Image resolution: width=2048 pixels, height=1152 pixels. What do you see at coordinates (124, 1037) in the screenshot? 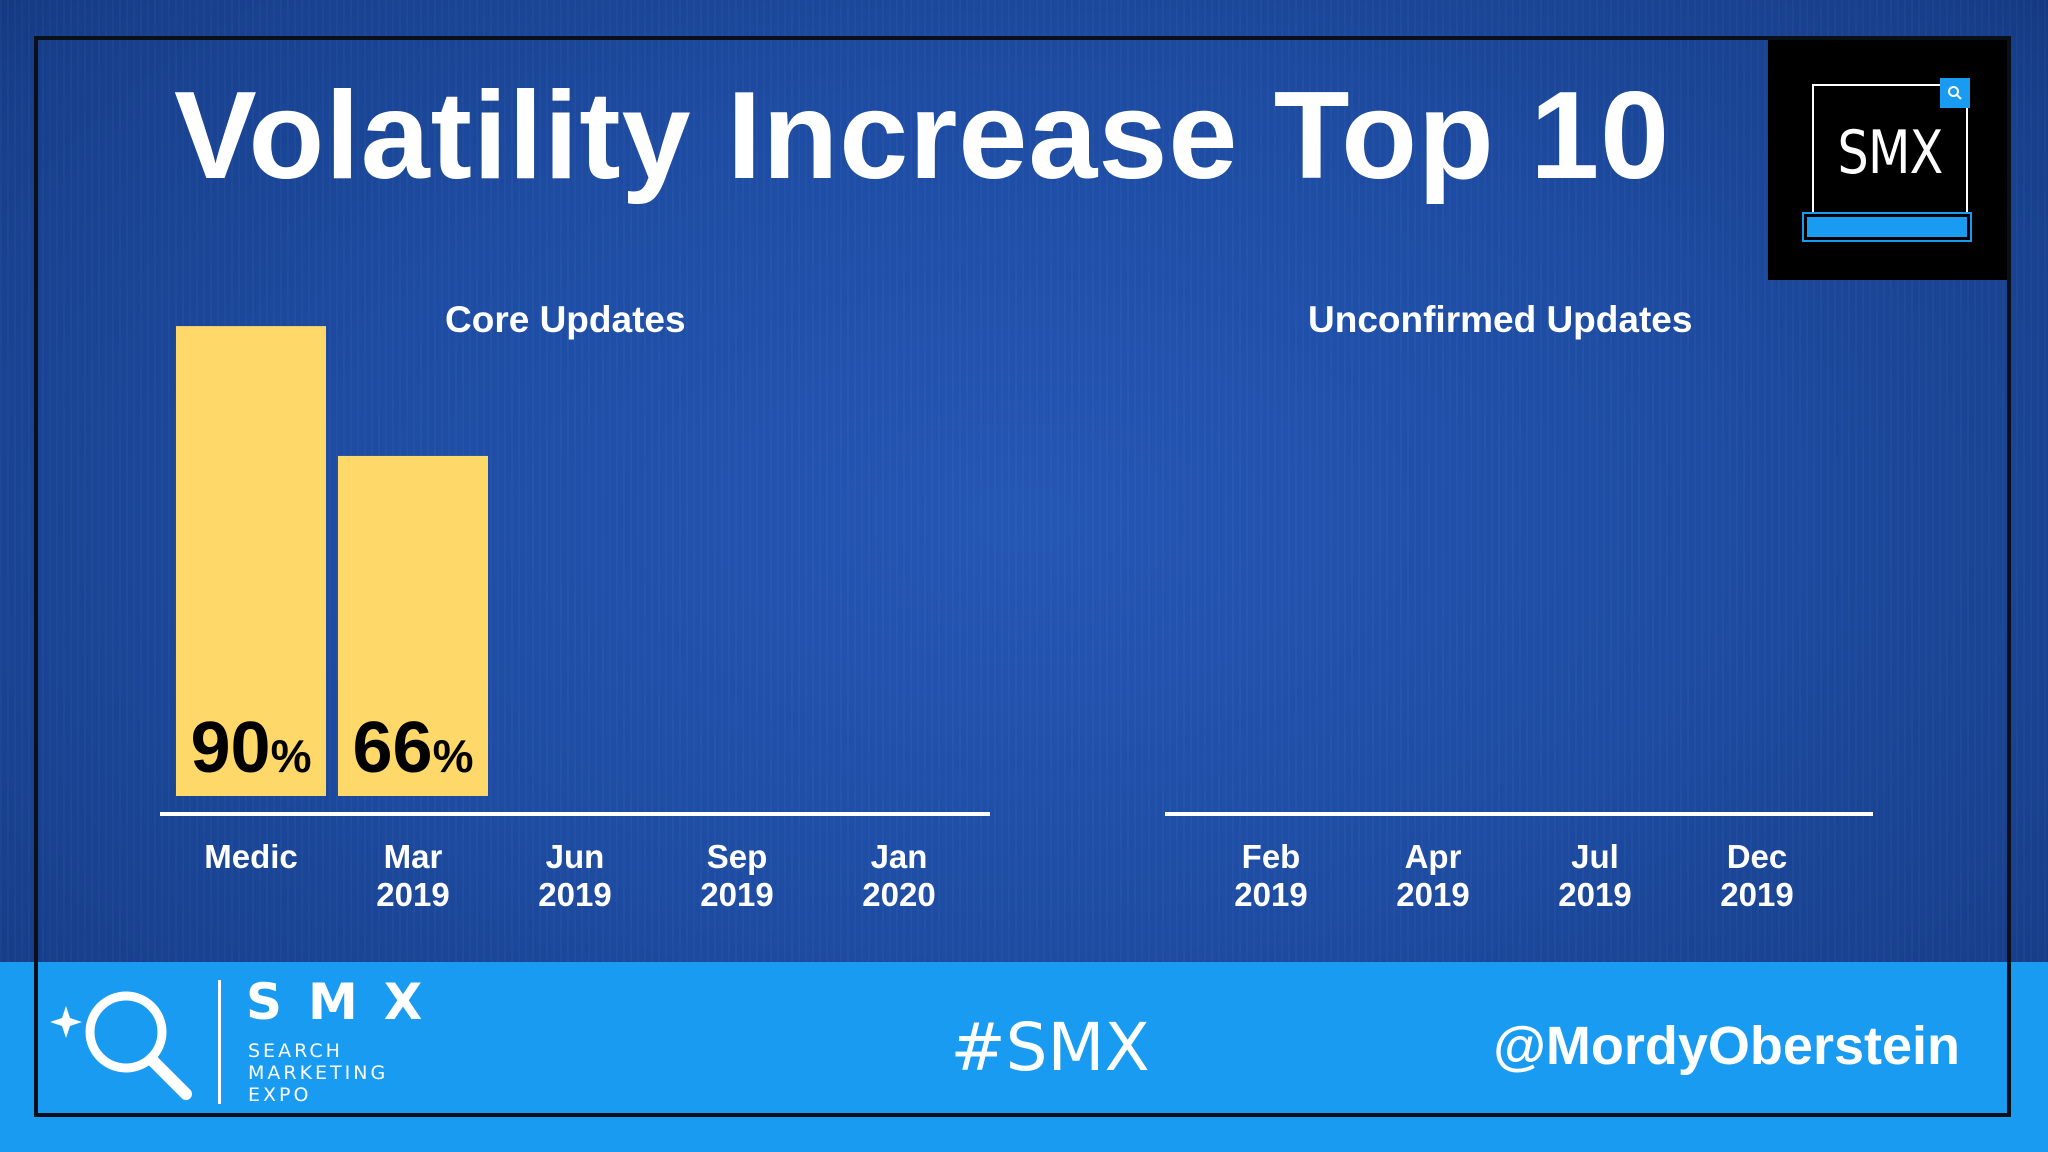
I see `magnifier-sparkle-icon` at bounding box center [124, 1037].